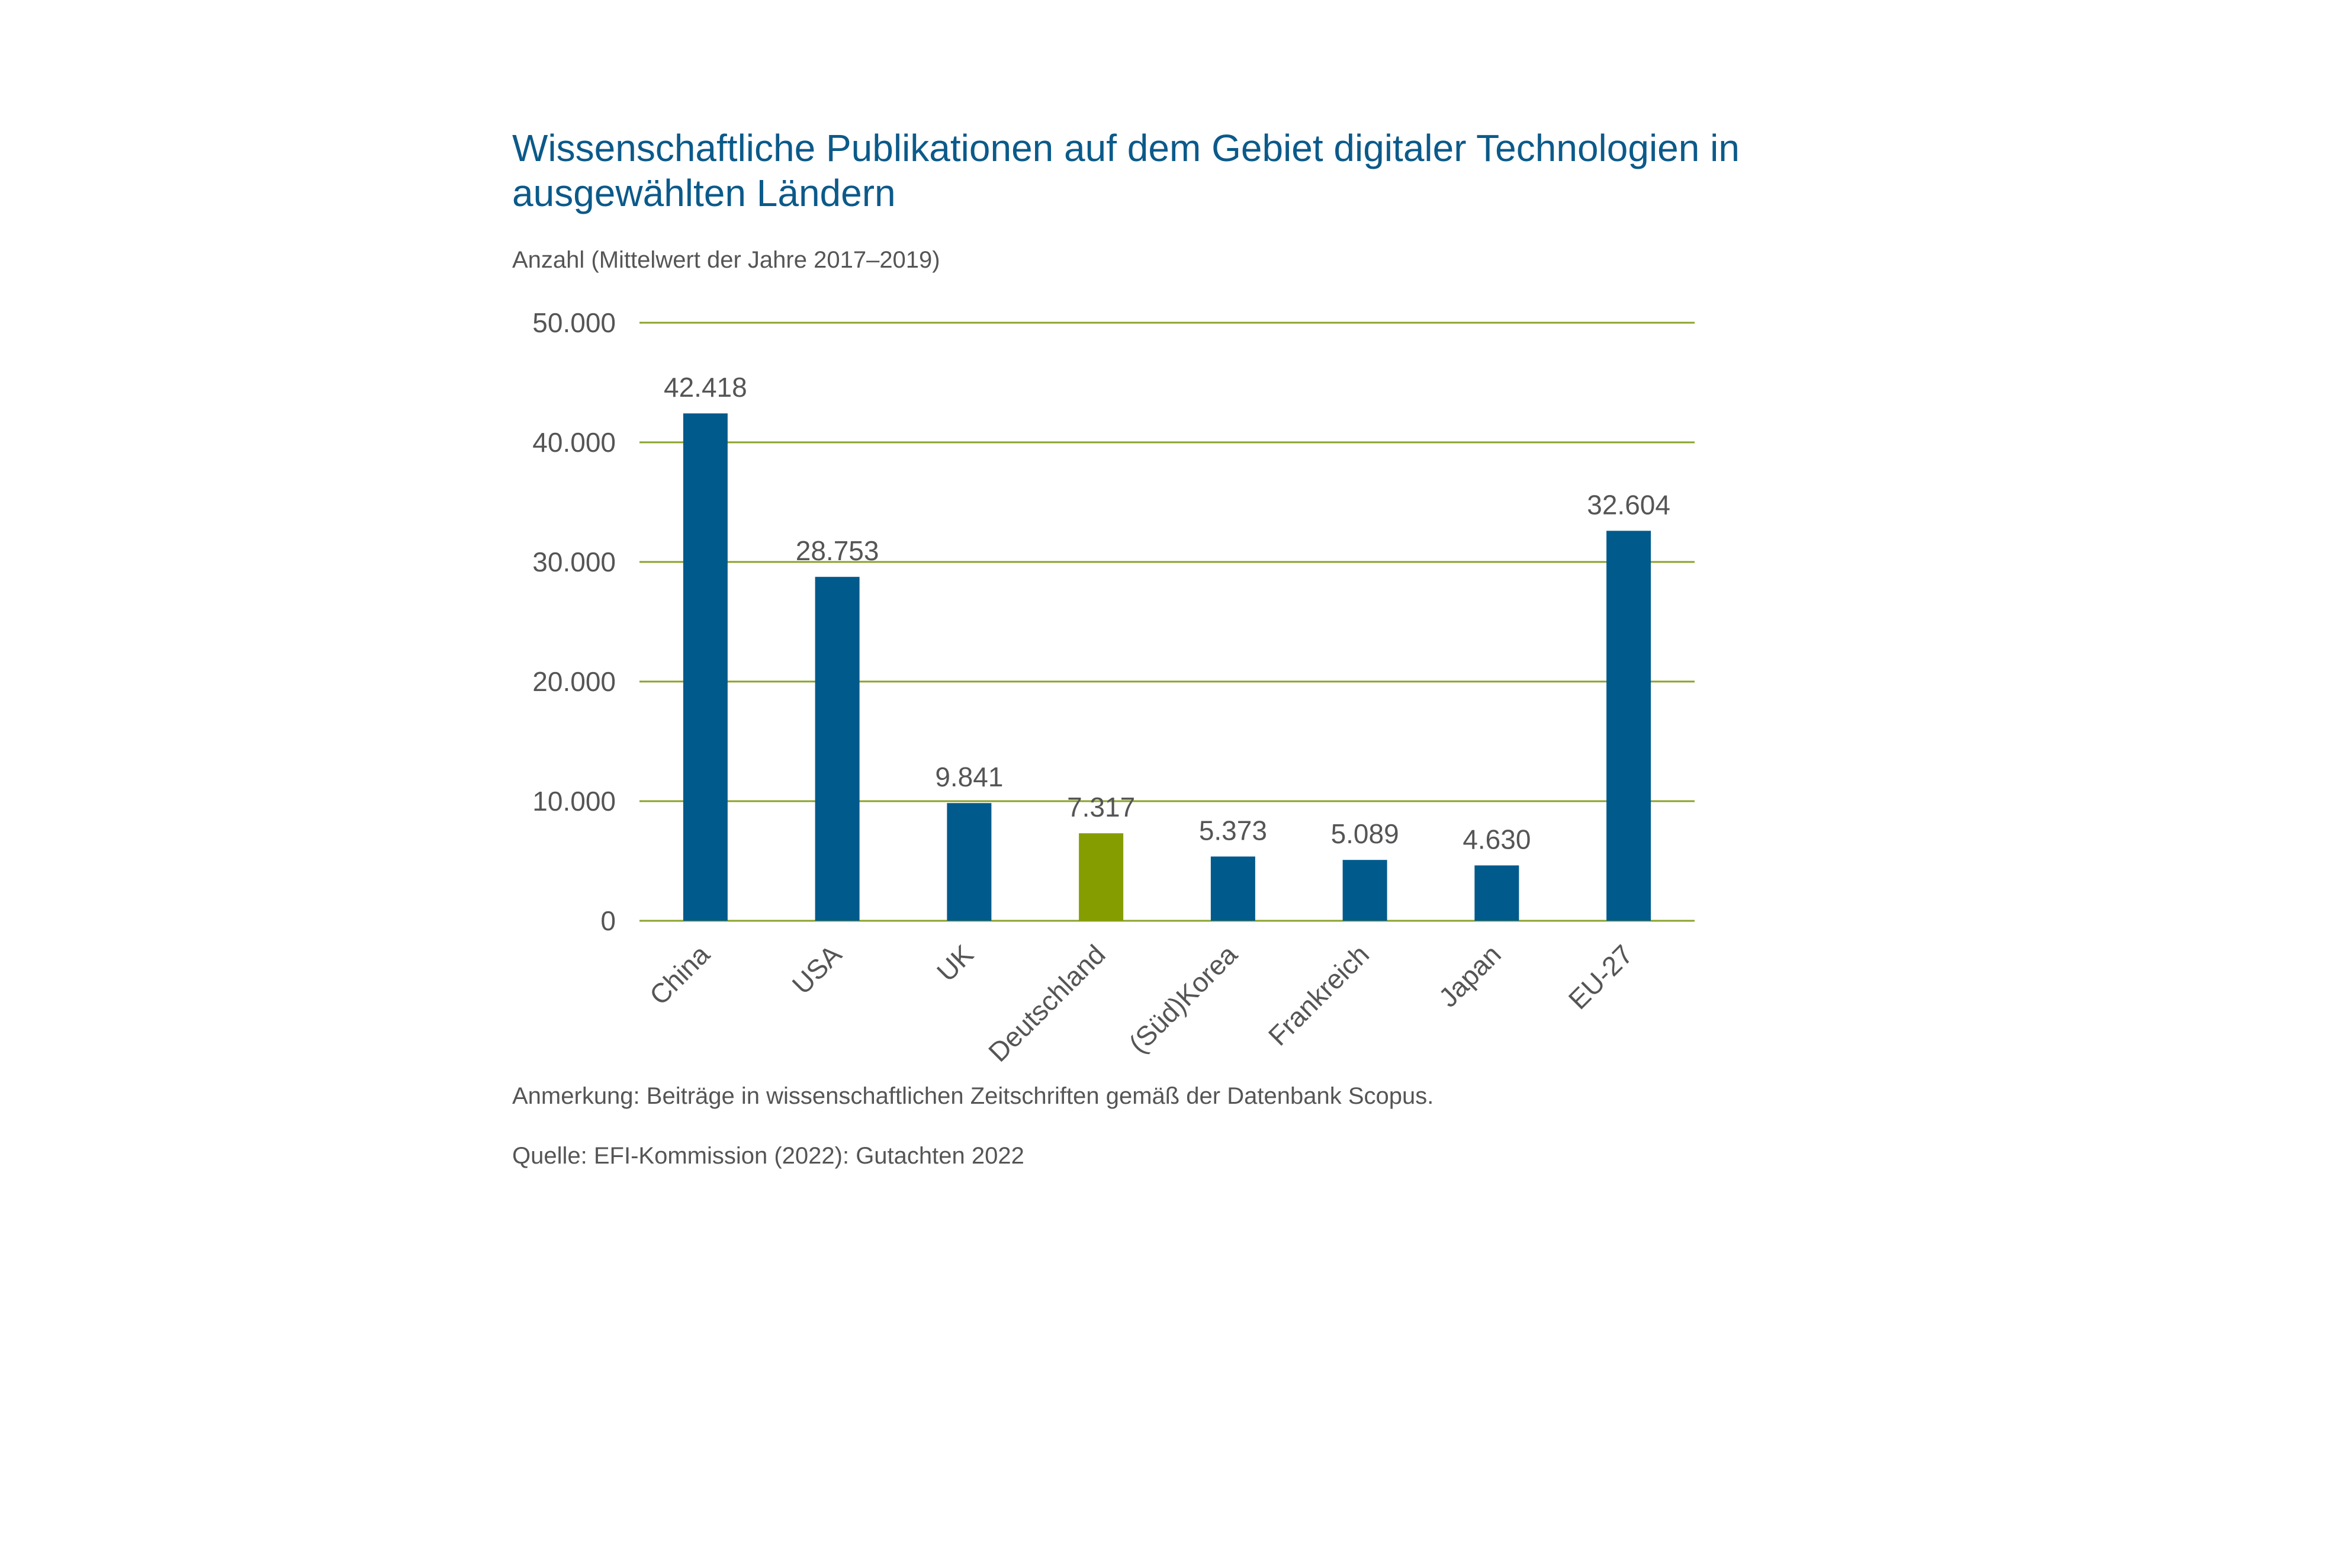 The height and width of the screenshot is (1568, 2340). Describe the element at coordinates (608, 920) in the screenshot. I see `y-tick-label: 0` at that location.